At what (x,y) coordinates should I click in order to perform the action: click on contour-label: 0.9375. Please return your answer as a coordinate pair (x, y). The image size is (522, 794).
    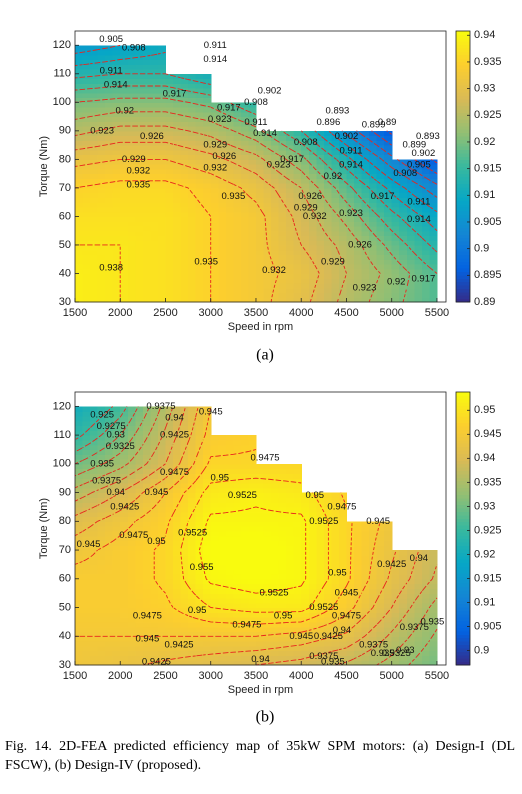
    Looking at the image, I should click on (106, 481).